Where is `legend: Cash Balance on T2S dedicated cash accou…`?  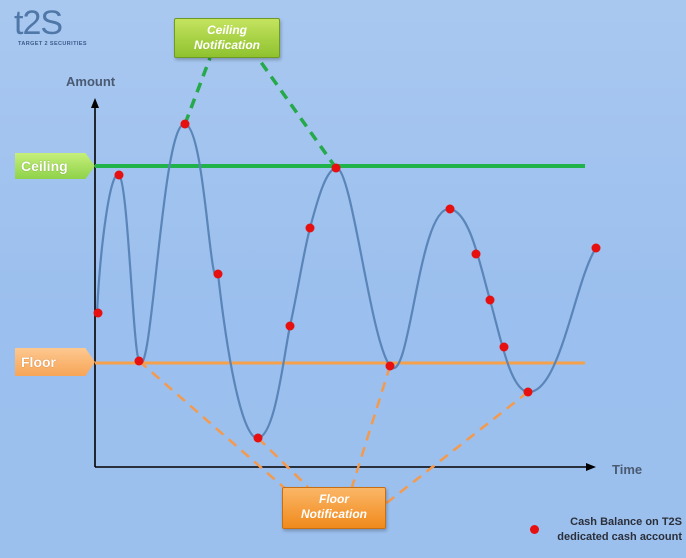 legend: Cash Balance on T2S dedicated cash accou… is located at coordinates (606, 535).